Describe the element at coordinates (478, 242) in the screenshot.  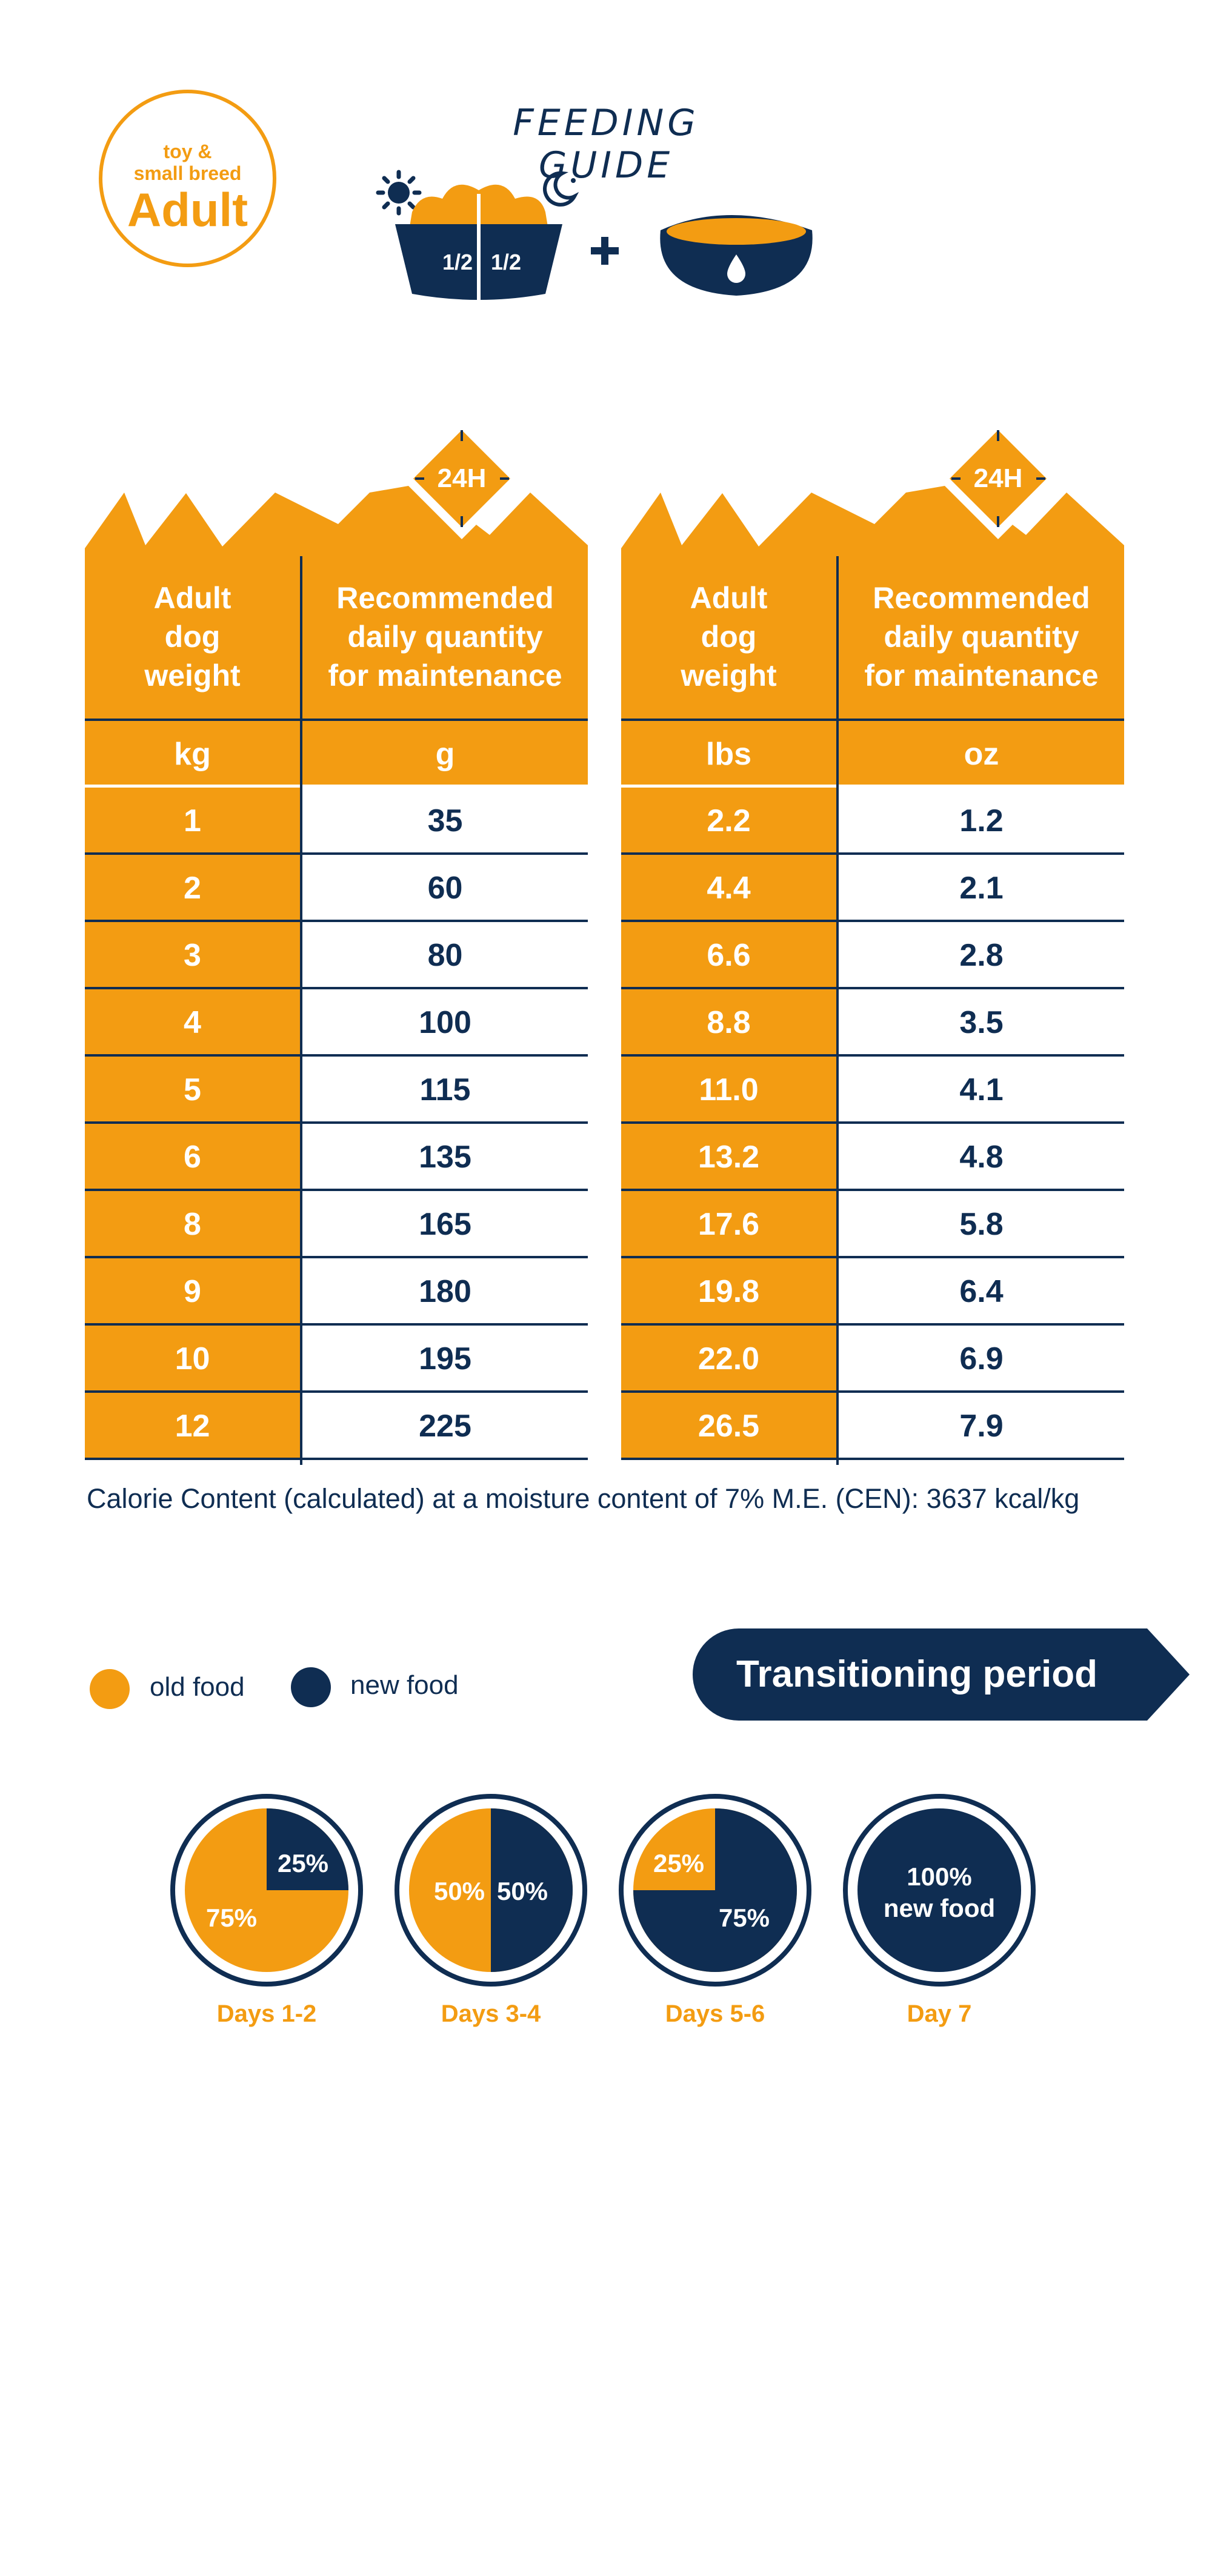
I see `food-bowl-icon: 1/2 1/2` at that location.